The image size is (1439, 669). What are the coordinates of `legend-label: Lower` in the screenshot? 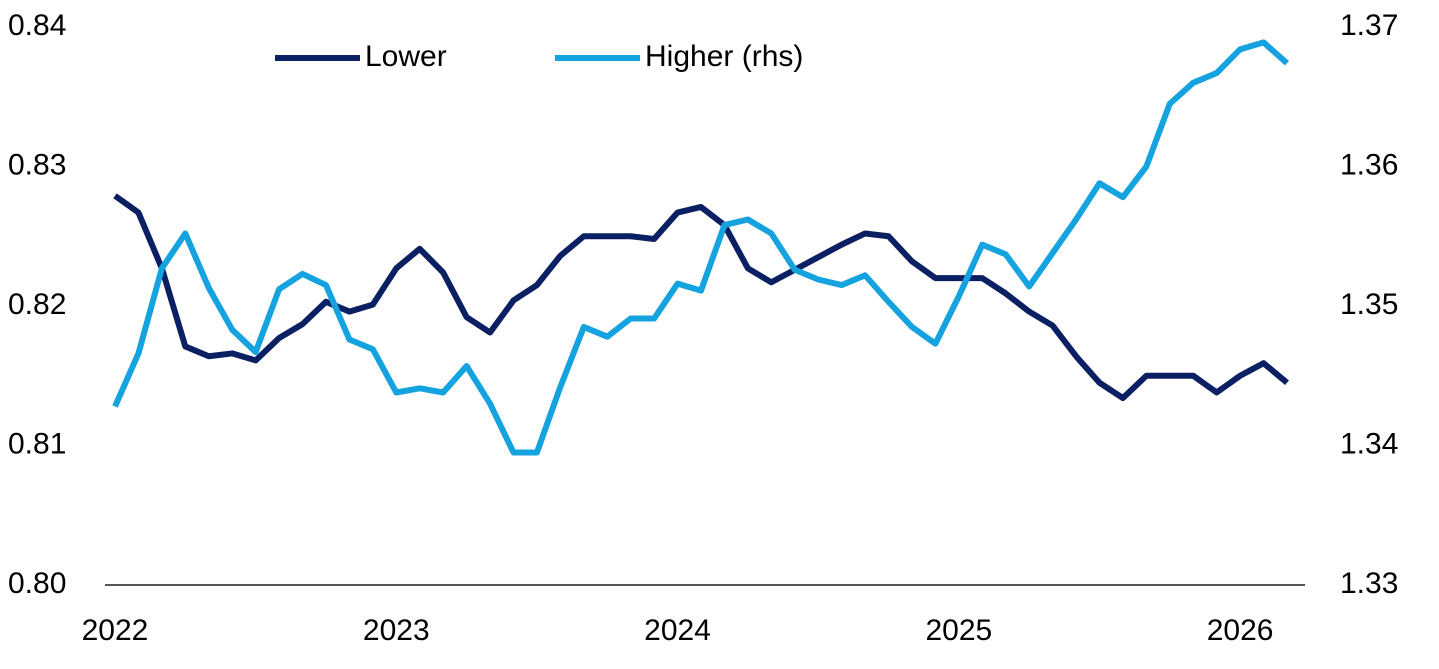 It's located at (406, 56).